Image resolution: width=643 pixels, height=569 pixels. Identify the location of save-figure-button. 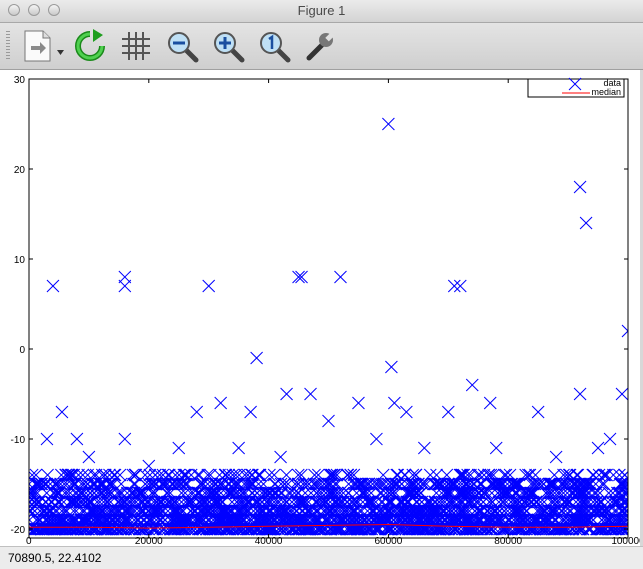
(43, 46).